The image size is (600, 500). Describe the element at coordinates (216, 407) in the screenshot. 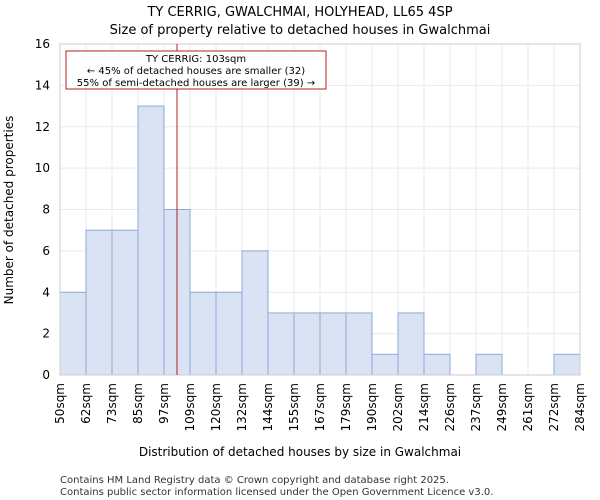

I see `x-tick-label: 120sqm` at that location.